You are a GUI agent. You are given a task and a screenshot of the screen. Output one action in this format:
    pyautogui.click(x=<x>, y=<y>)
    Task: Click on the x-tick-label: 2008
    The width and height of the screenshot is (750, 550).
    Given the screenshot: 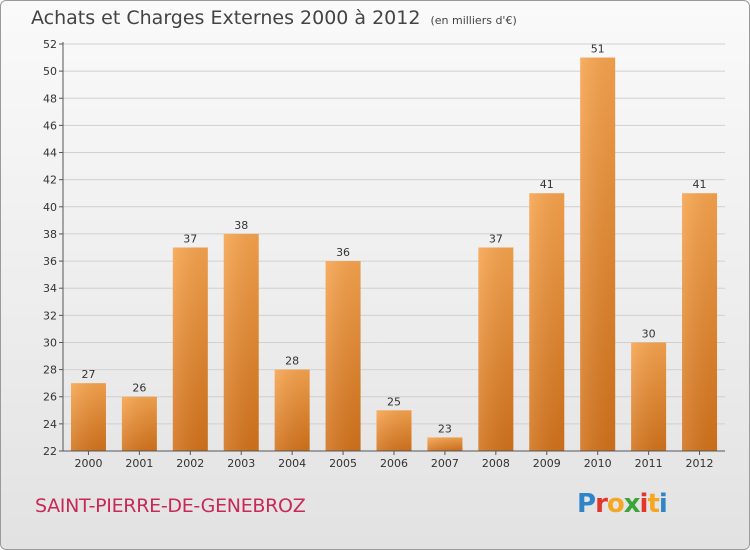 What is the action you would take?
    pyautogui.click(x=496, y=463)
    